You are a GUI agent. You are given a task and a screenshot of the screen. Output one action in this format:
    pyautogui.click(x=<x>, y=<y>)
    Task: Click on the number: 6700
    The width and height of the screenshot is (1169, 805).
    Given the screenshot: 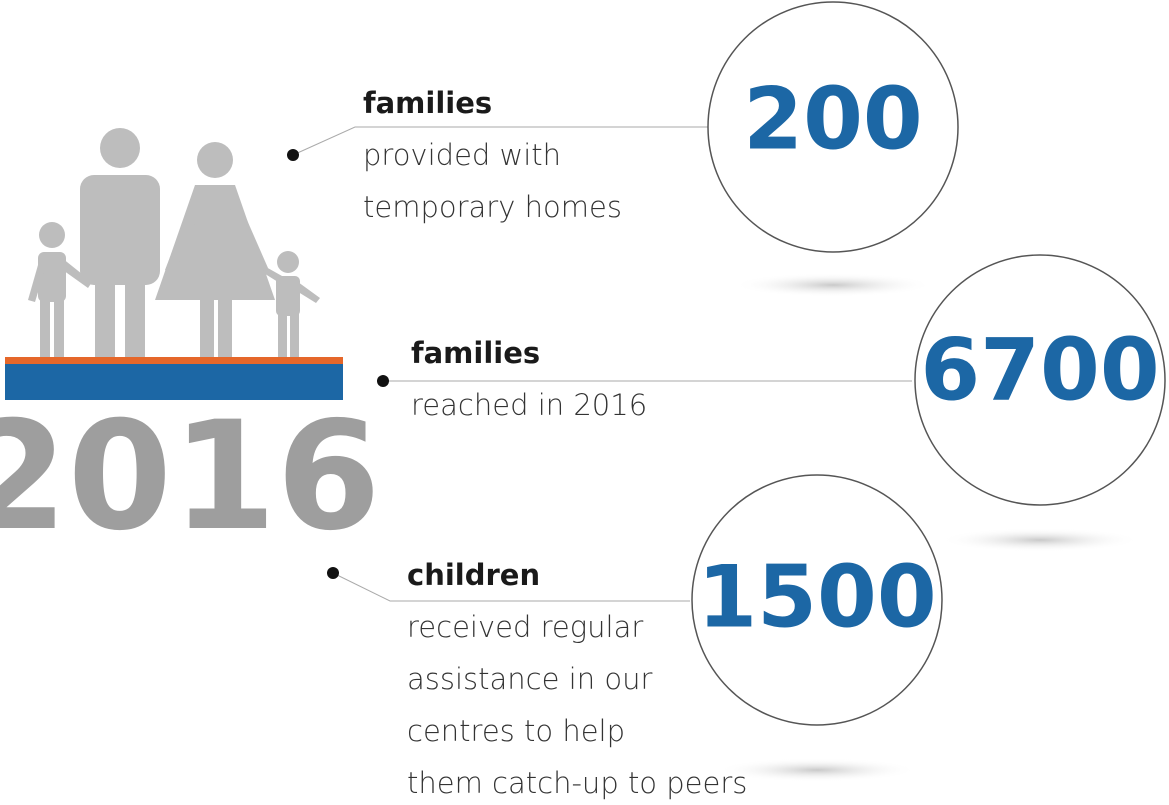 What is the action you would take?
    pyautogui.click(x=1039, y=370)
    